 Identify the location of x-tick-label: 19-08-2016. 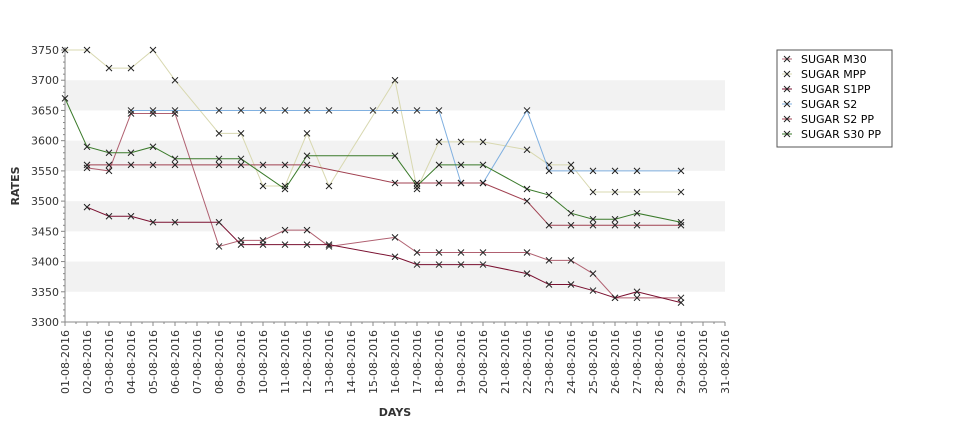
(461, 362).